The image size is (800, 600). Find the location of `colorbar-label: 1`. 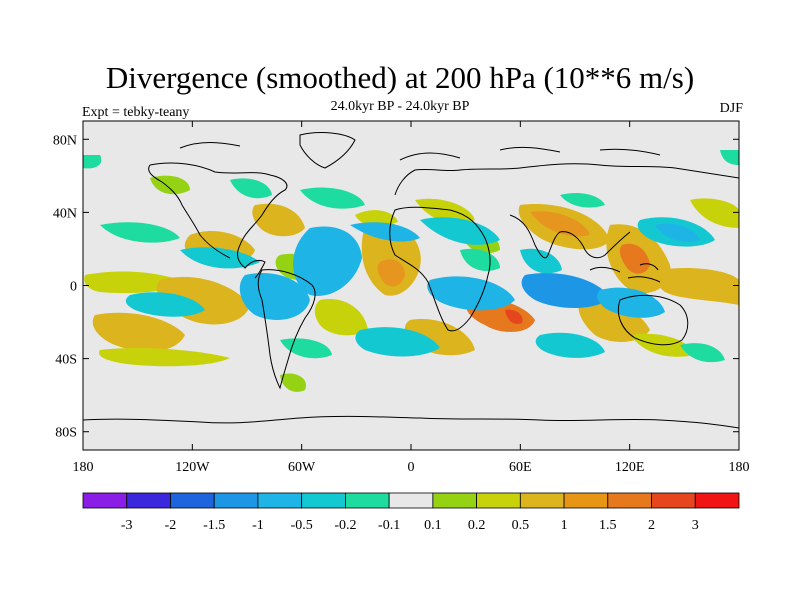

colorbar-label: 1 is located at coordinates (564, 525).